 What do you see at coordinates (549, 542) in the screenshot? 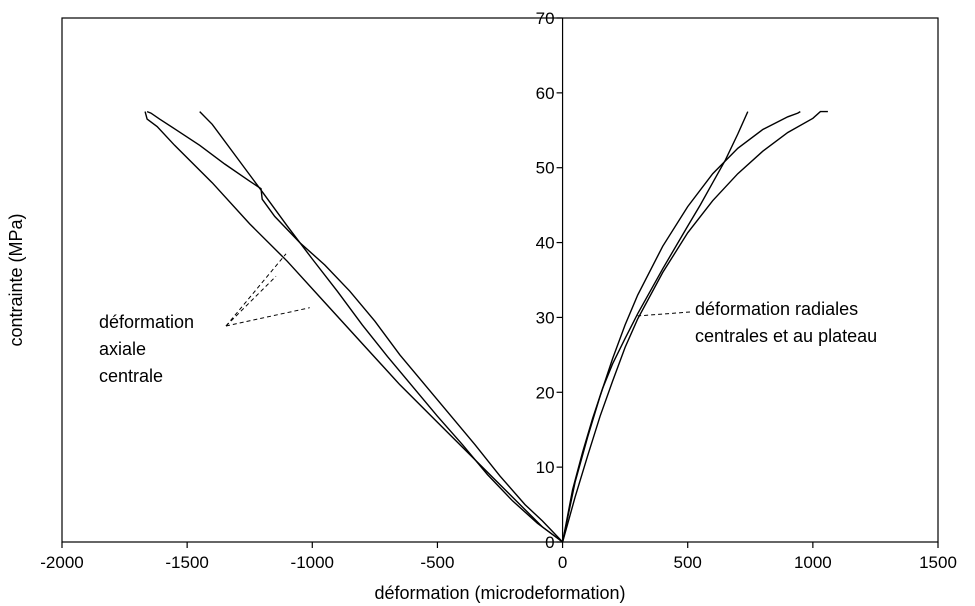
I see `y-tick-label: 0` at bounding box center [549, 542].